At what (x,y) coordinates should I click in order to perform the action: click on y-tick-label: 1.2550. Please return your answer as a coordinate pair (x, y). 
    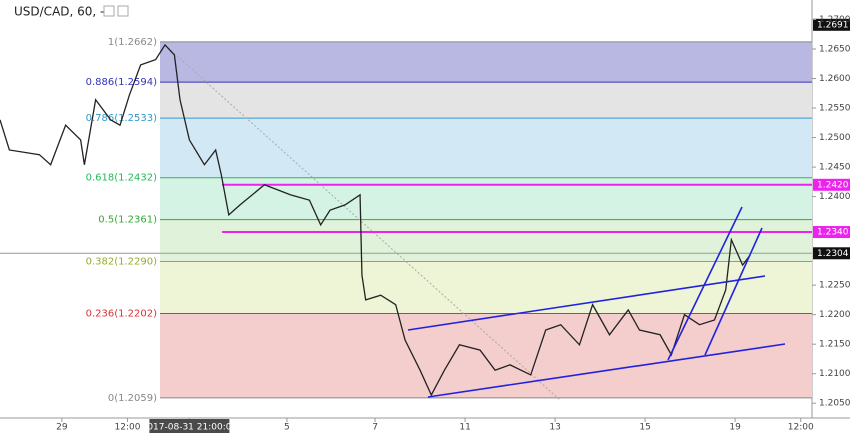
    Looking at the image, I should click on (834, 109).